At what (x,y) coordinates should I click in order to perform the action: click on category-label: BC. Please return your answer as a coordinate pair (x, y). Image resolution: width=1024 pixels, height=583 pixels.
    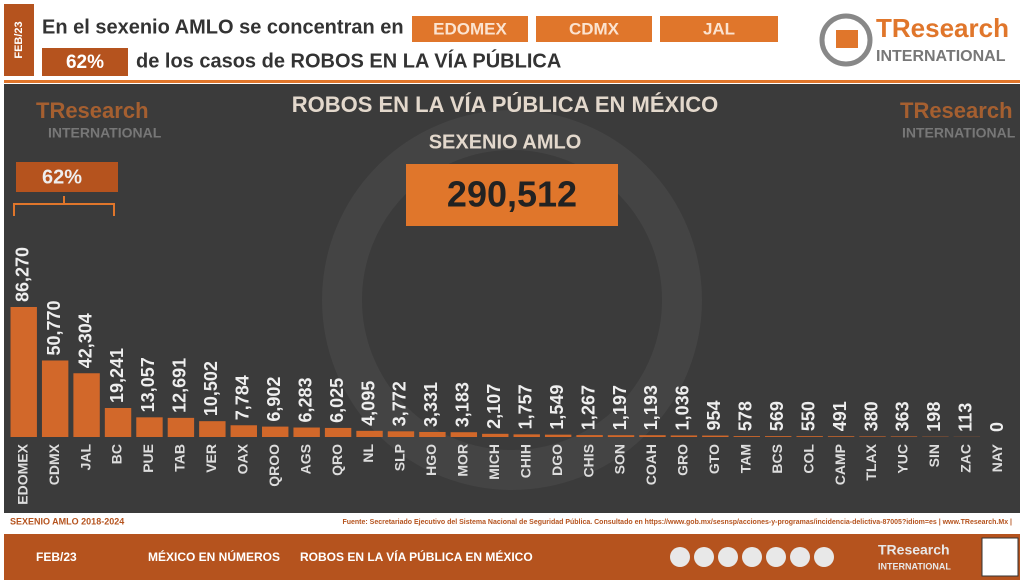
    Looking at the image, I should click on (117, 454).